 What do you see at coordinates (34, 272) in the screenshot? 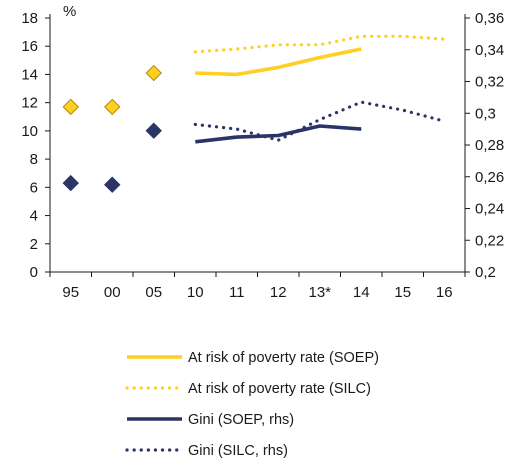
I see `y-left-tick-label: 0` at bounding box center [34, 272].